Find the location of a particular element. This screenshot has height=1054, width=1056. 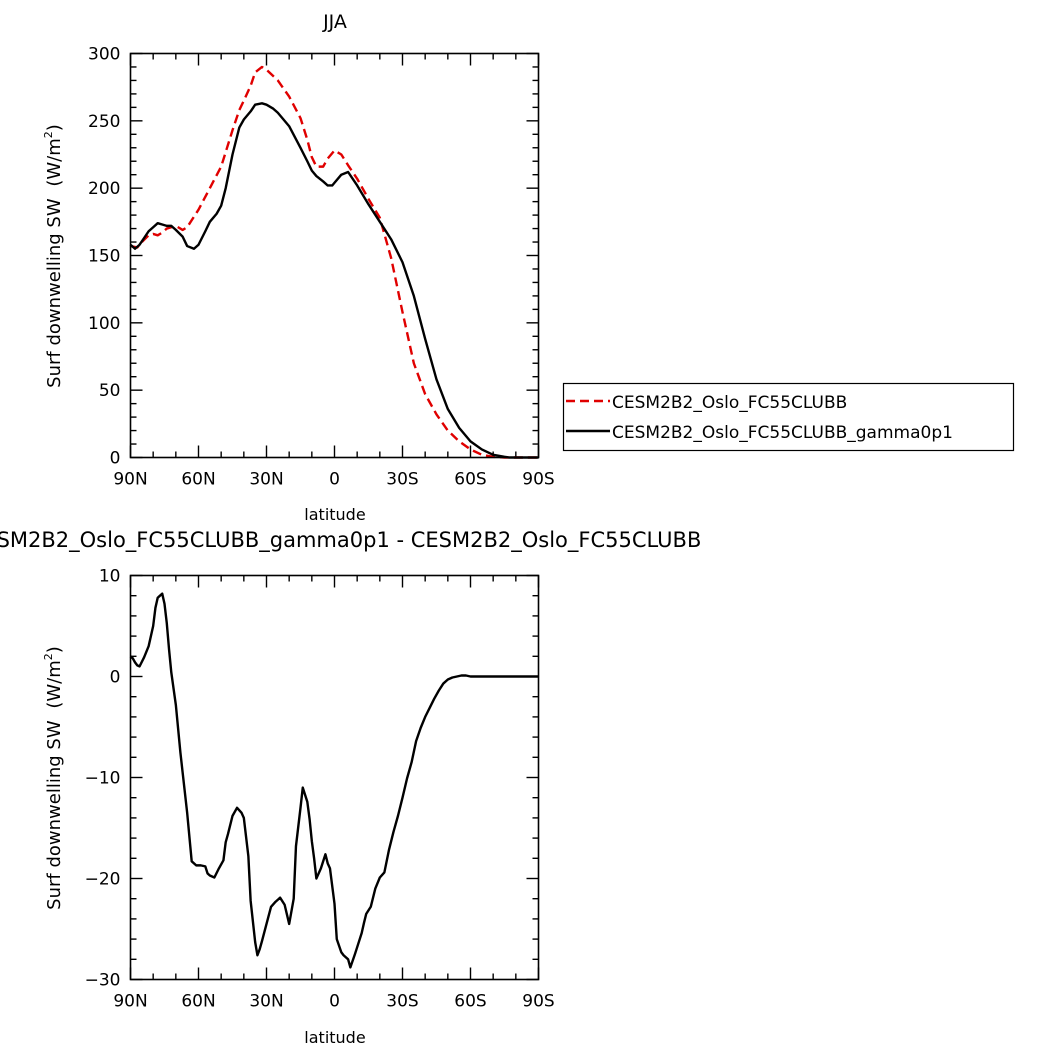

top-chart-y-tick-label: 150 is located at coordinates (104, 257).